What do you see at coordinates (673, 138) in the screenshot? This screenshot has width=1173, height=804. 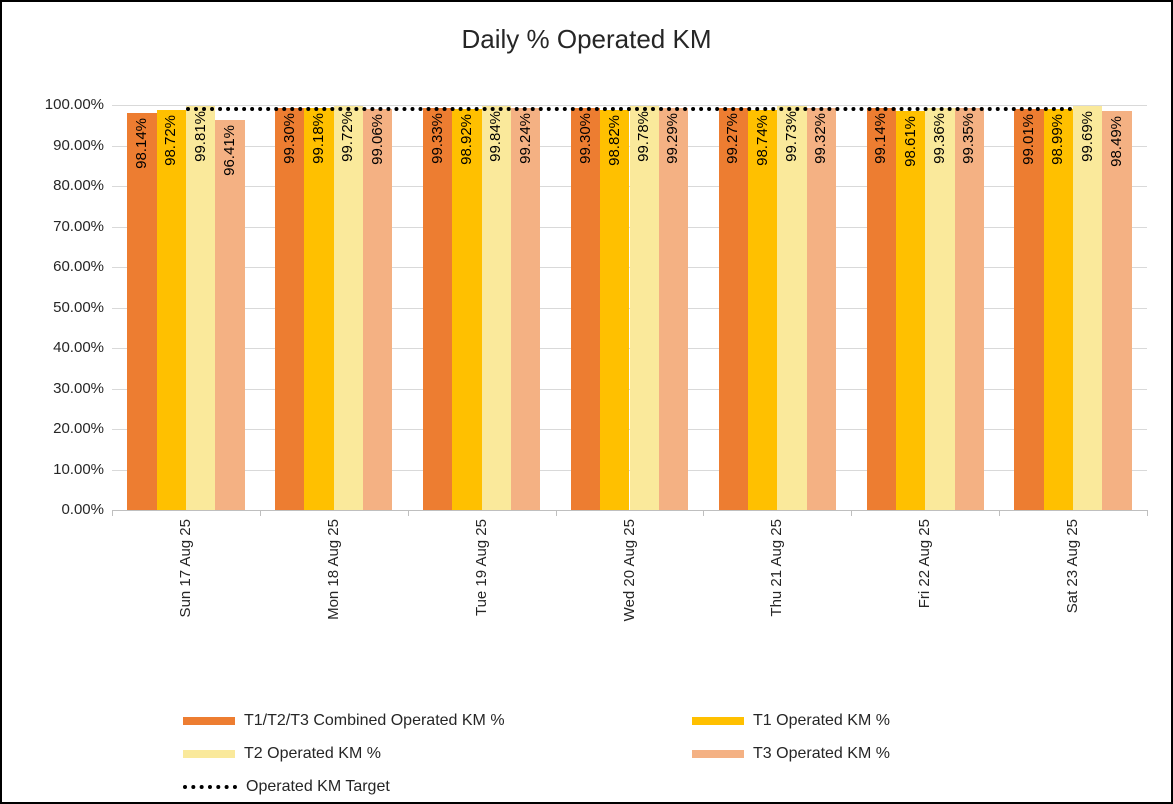 I see `bar-data-label: 99.29%` at bounding box center [673, 138].